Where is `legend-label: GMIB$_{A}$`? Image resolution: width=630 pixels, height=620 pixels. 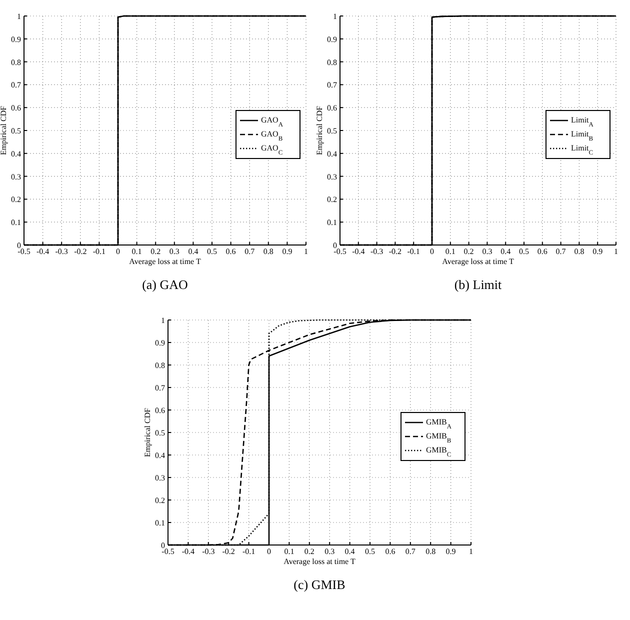
legend-label: GMIB$_{A}$ is located at coordinates (439, 424).